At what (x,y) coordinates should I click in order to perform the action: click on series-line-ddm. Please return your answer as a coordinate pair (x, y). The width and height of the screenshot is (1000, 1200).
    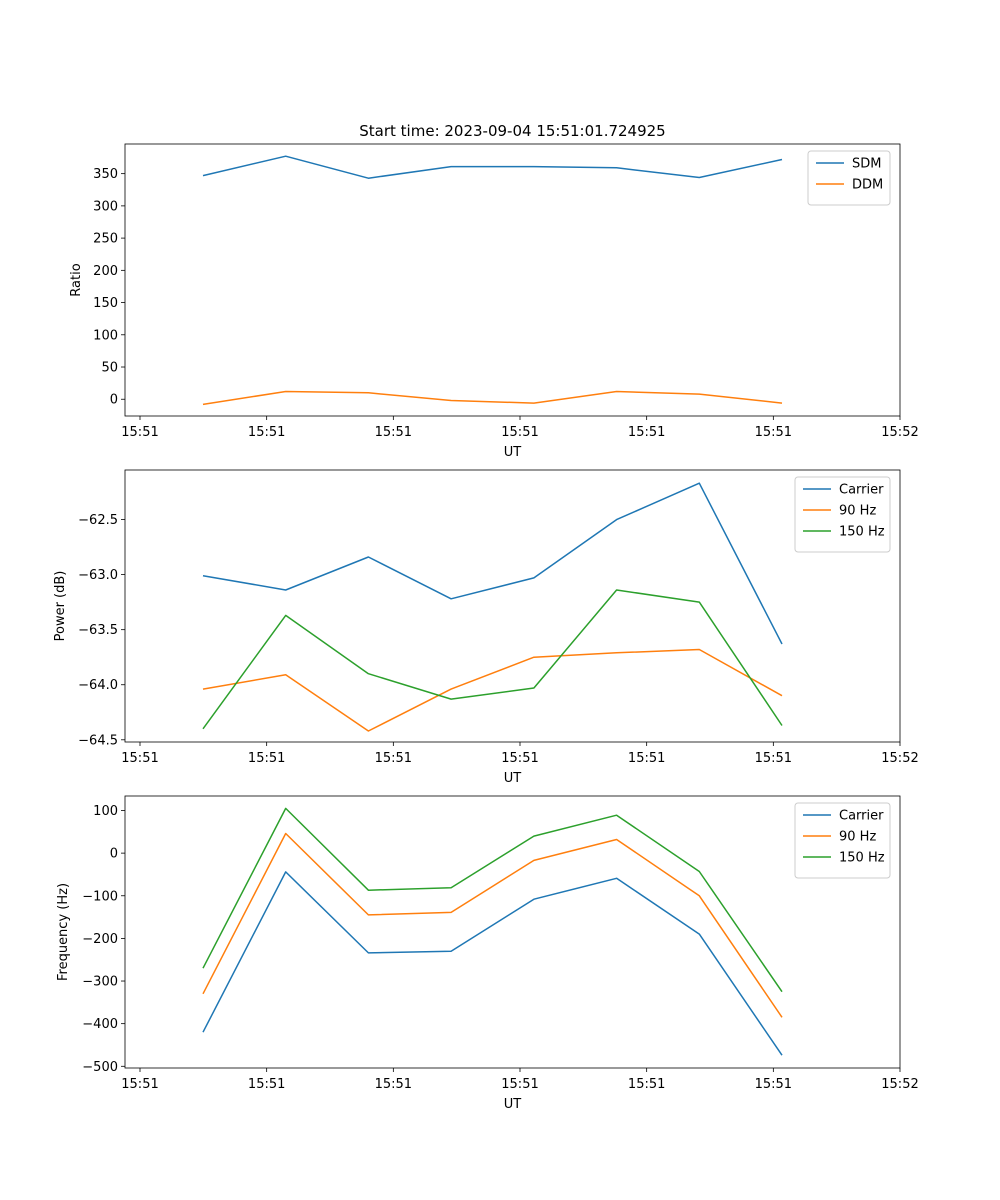
    Looking at the image, I should click on (492, 398).